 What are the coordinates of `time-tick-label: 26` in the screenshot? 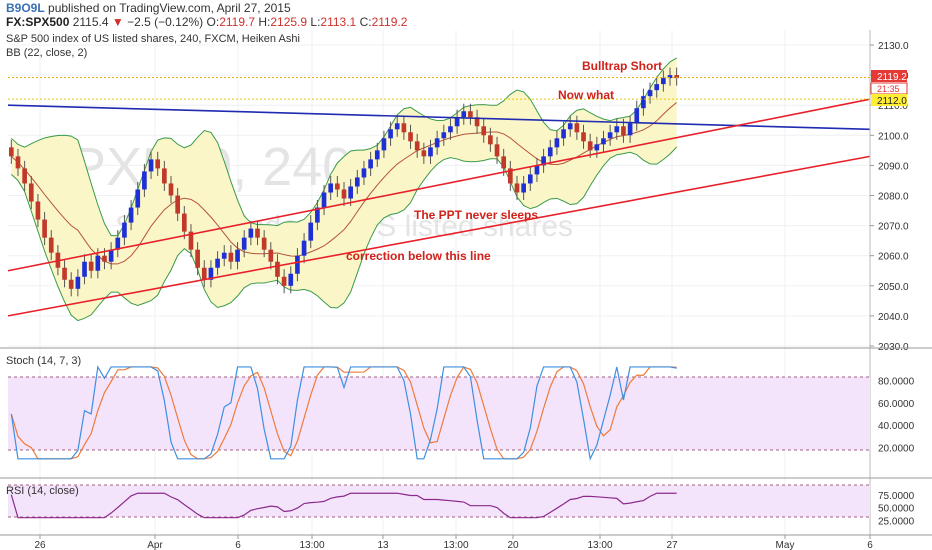 It's located at (40, 545).